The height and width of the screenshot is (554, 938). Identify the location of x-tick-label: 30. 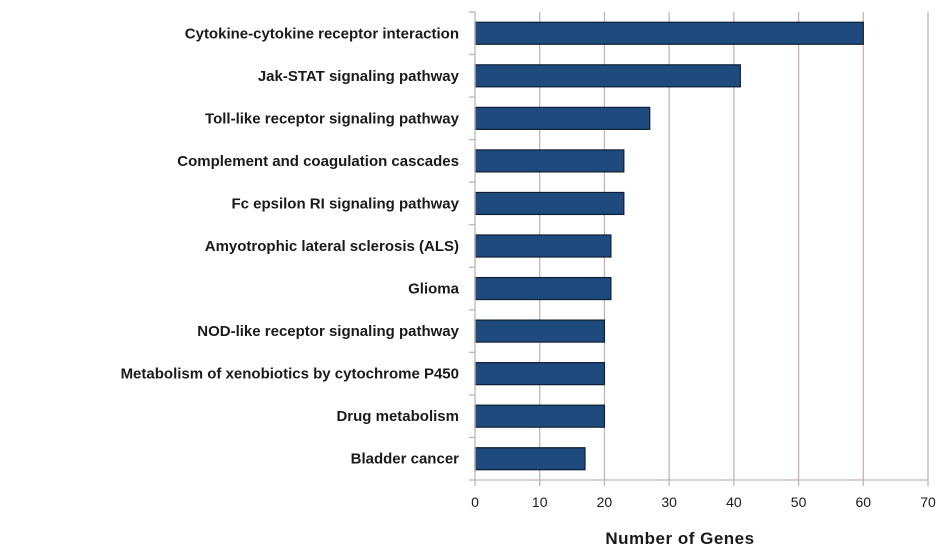
(669, 502).